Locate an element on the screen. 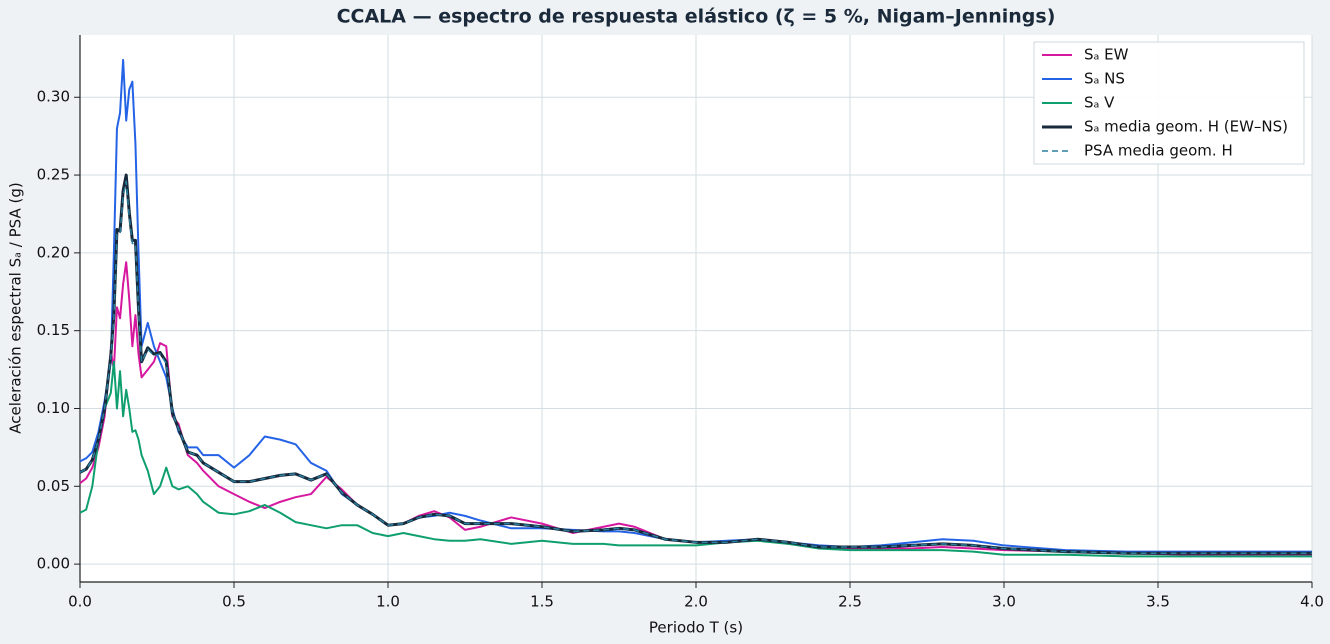  legend-label: Sₐ media geom. H (EW–NS) is located at coordinates (1186, 127).